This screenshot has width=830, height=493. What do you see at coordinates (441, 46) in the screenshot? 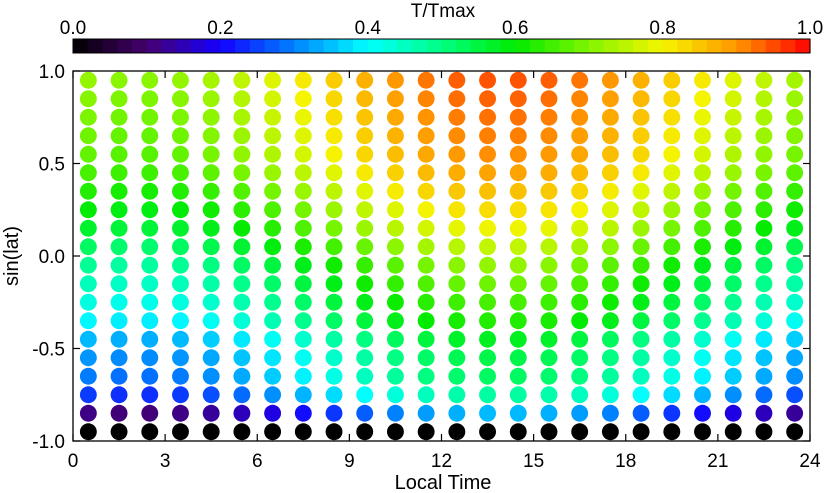
I see `colorbar-frame` at bounding box center [441, 46].